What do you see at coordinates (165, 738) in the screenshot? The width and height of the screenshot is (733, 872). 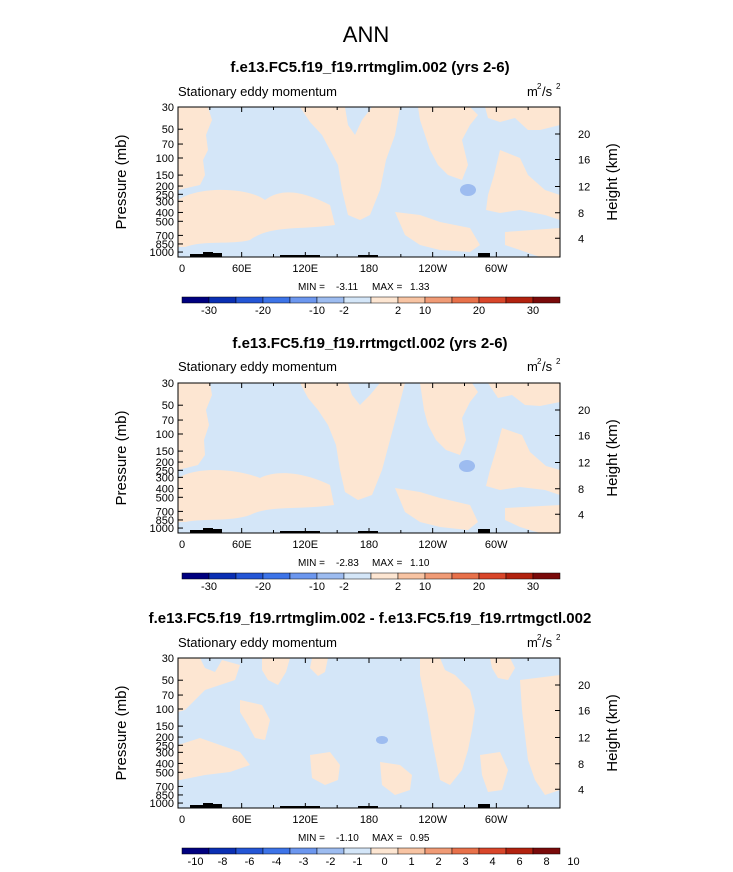 I see `y-tick-label: 200` at bounding box center [165, 738].